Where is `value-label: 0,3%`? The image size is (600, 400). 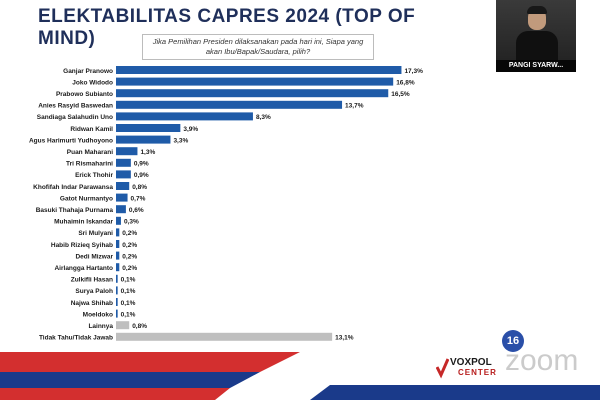
value-label: 0,3% is located at coordinates (131, 222).